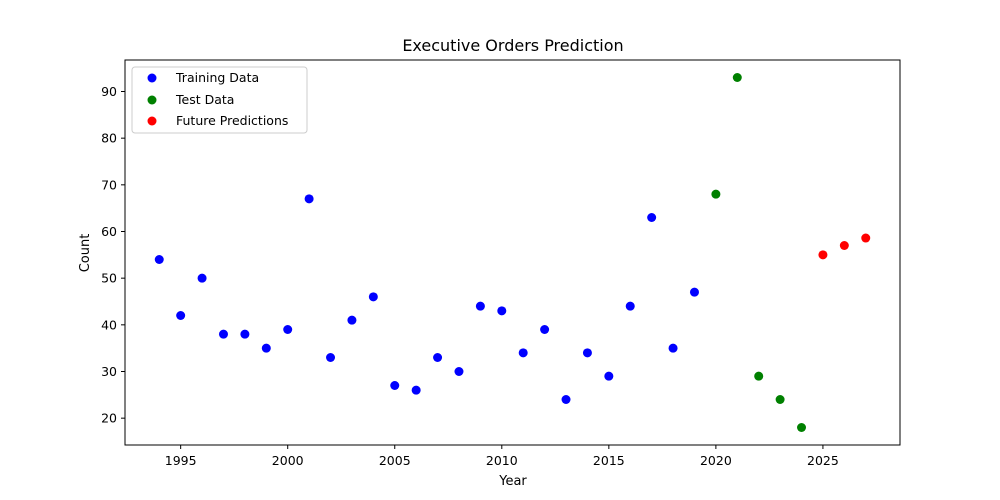 This screenshot has height=500, width=1000. Describe the element at coordinates (109, 324) in the screenshot. I see `y-tick-label: 40` at that location.